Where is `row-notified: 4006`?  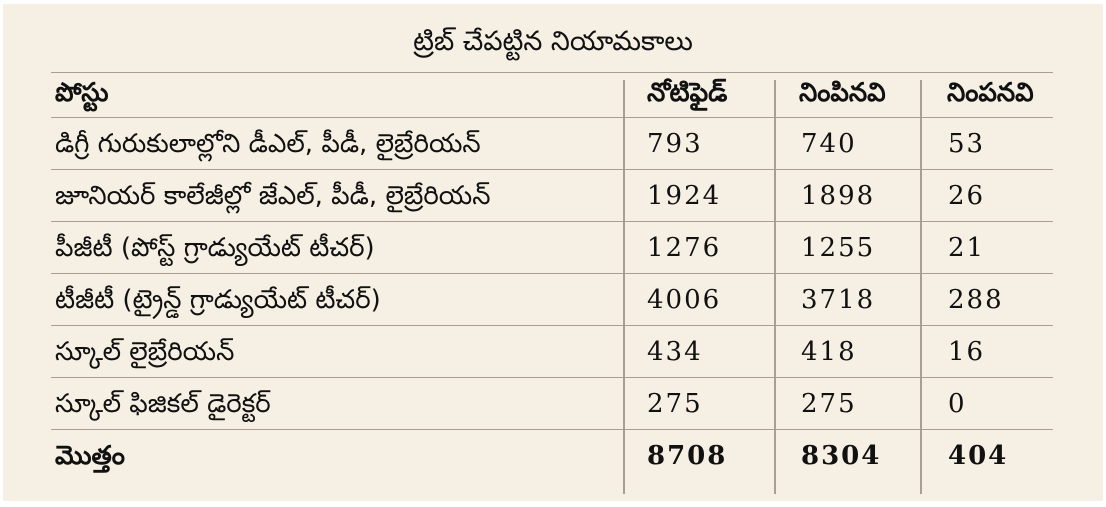 row-notified: 4006 is located at coordinates (684, 300).